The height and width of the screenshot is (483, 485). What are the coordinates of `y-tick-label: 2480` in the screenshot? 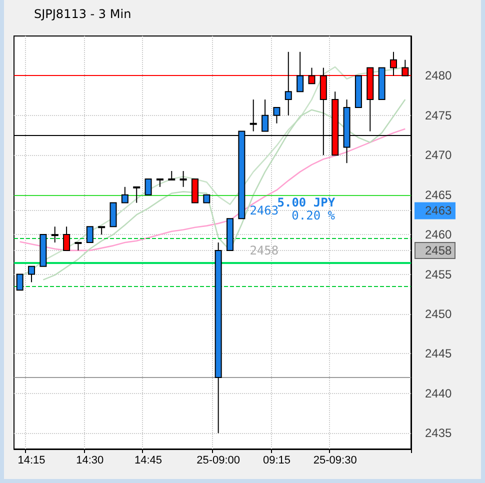 It's located at (438, 75).